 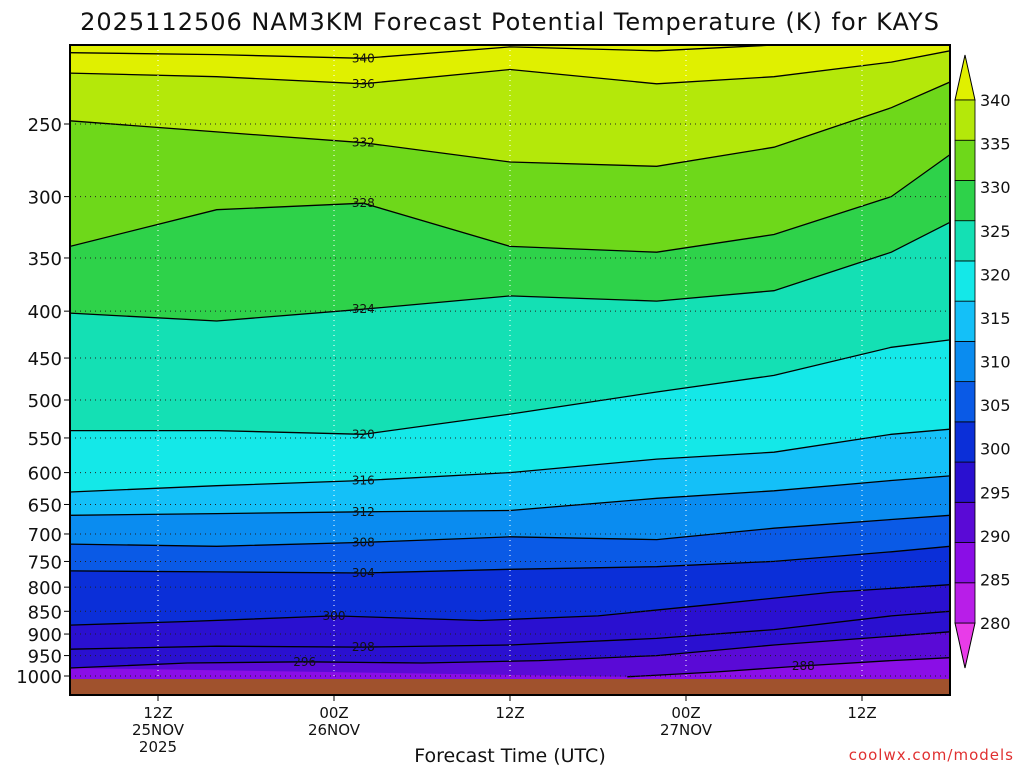 I want to click on colorbar-label: 290, so click(x=995, y=536).